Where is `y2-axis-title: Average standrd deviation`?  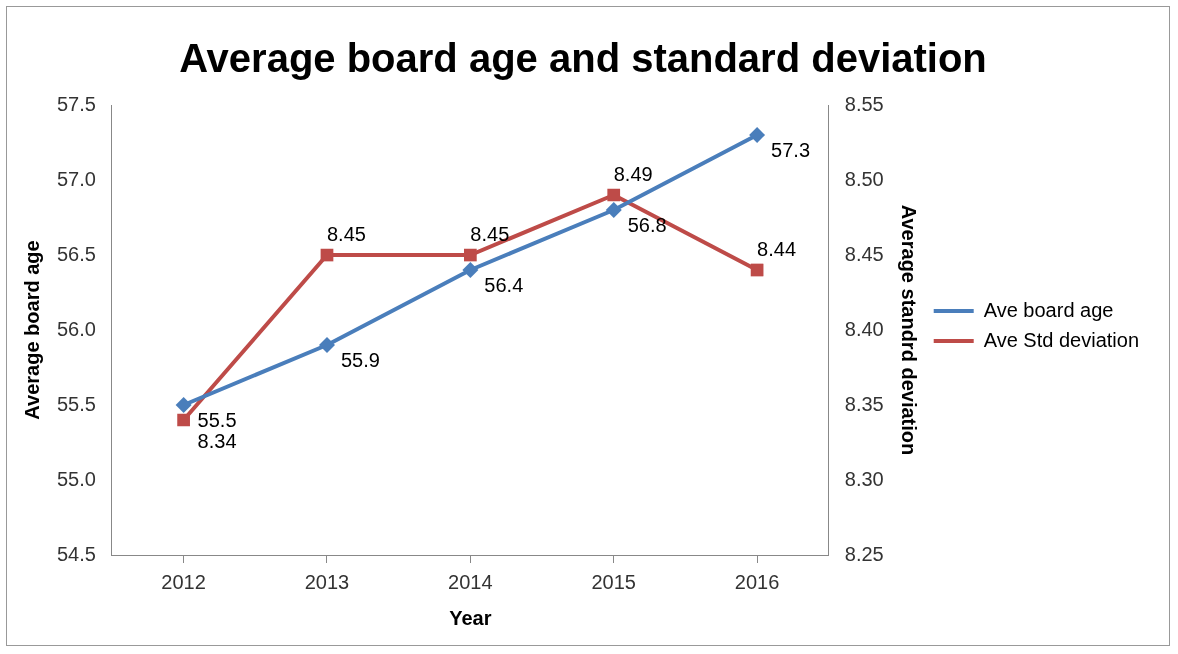
y2-axis-title: Average standrd deviation is located at coordinates (909, 330).